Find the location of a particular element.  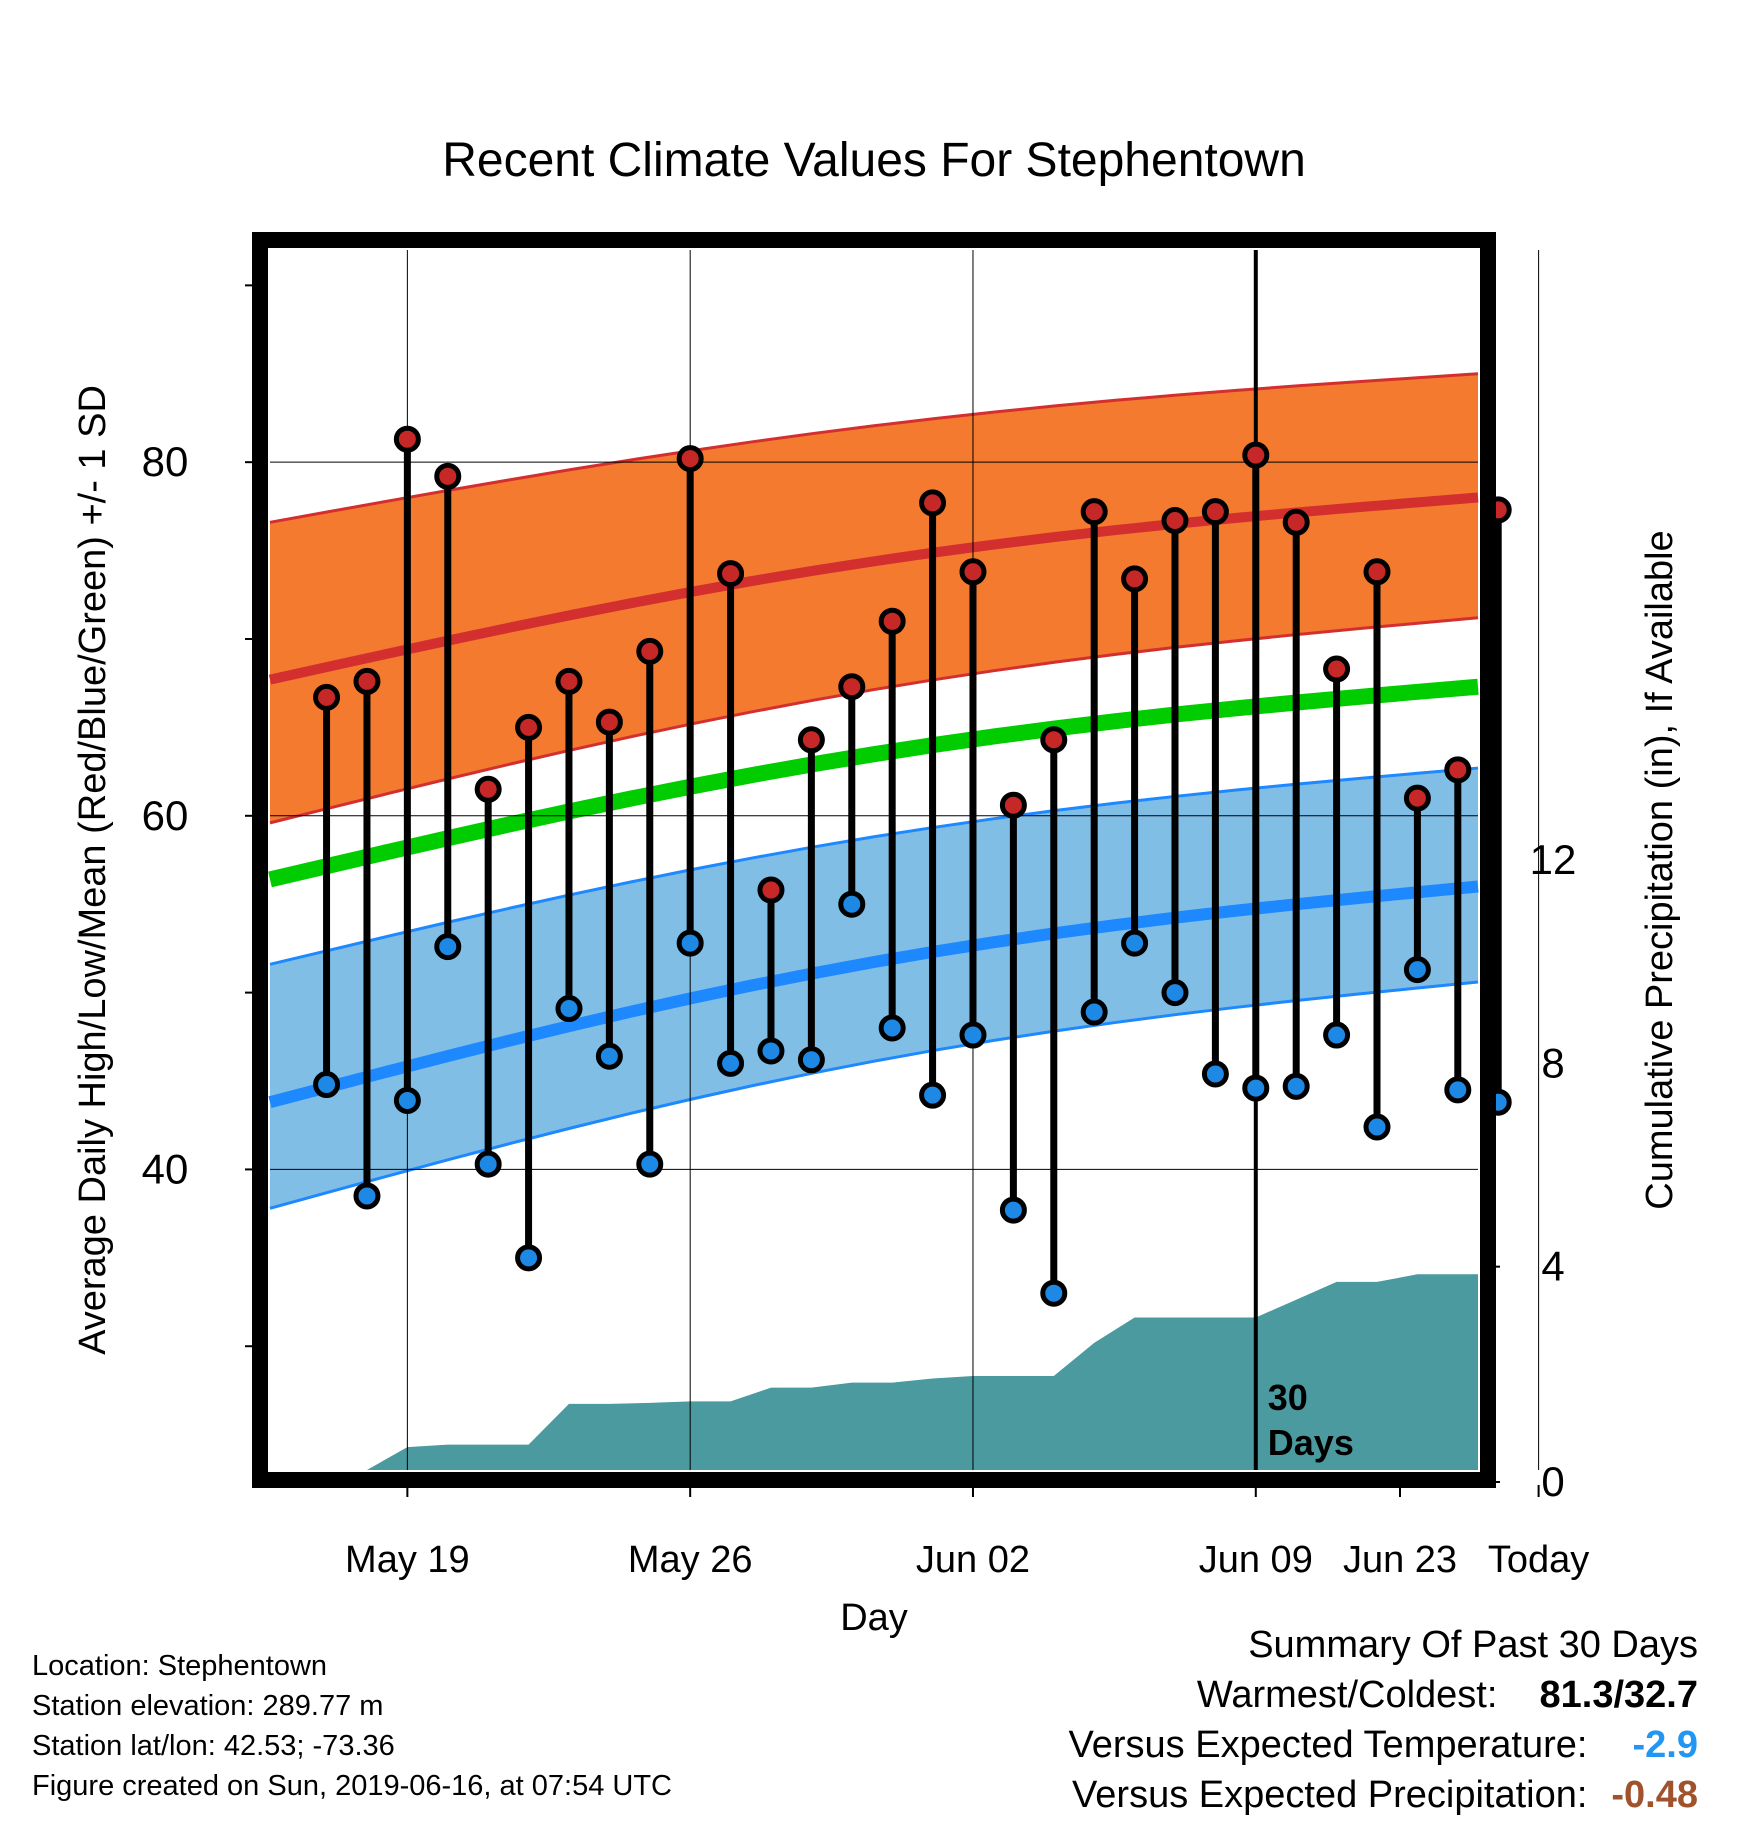

warm-cold-value: 81.3/32.7 is located at coordinates (1618, 1695).